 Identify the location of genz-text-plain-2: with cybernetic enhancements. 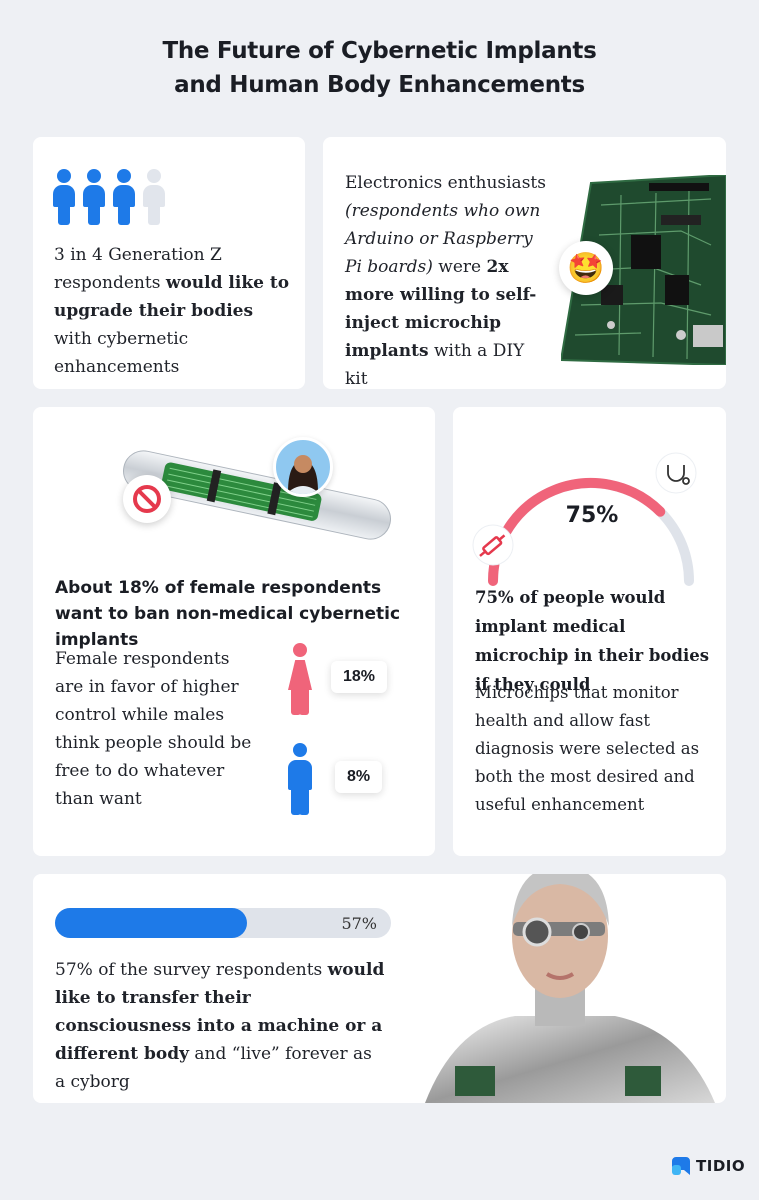
(121, 353).